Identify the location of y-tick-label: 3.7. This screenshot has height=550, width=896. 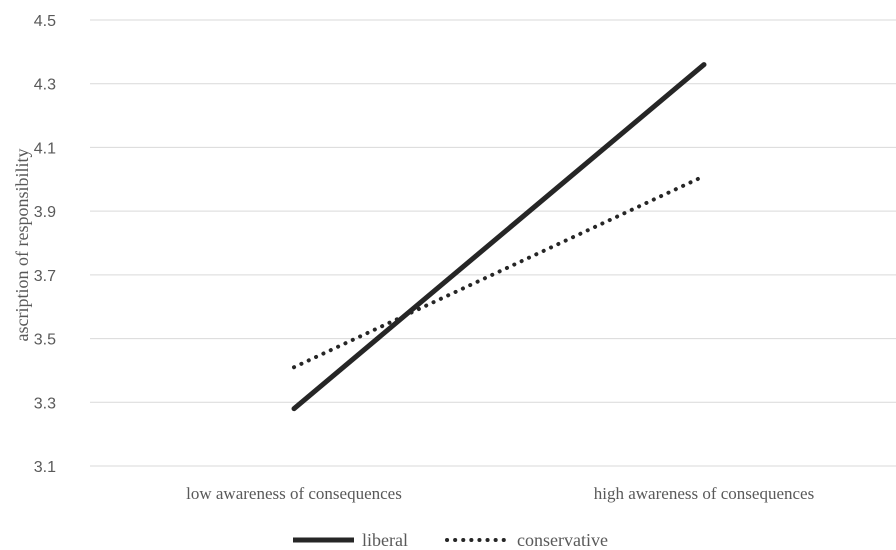
(45, 276).